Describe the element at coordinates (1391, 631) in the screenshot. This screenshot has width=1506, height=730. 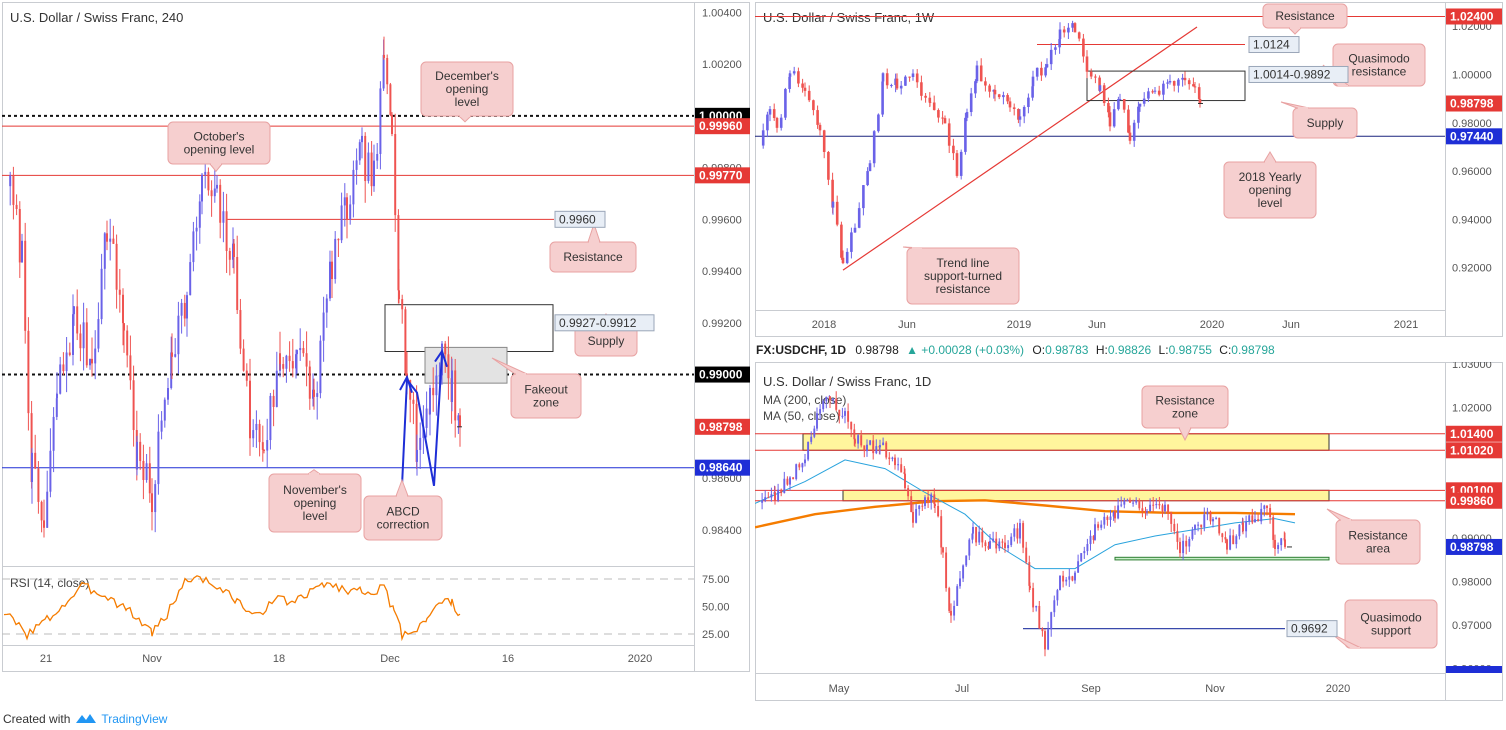
I see `d1-callout-quasimodo-text: support` at that location.